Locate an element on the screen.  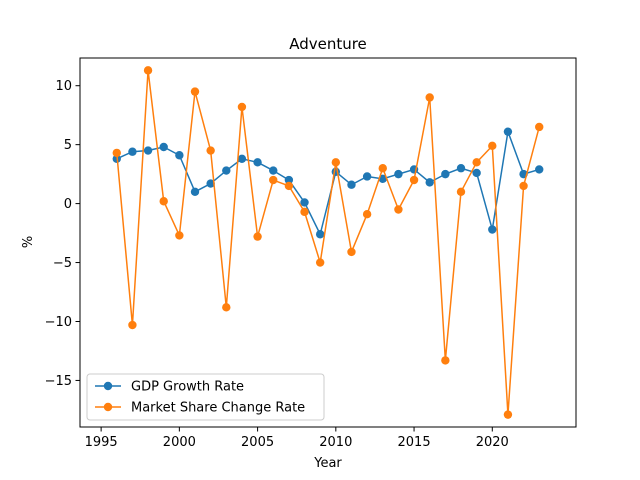
legend: GDP Growth Rate Market Share Change Rate is located at coordinates (205, 397).